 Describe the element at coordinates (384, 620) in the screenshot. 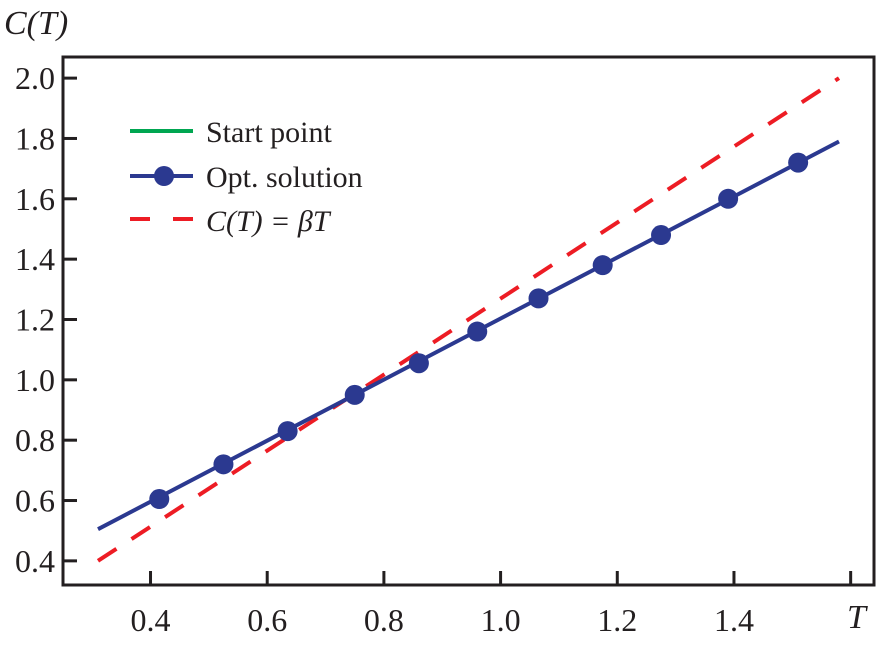

I see `x-tick-label: 0.8` at that location.